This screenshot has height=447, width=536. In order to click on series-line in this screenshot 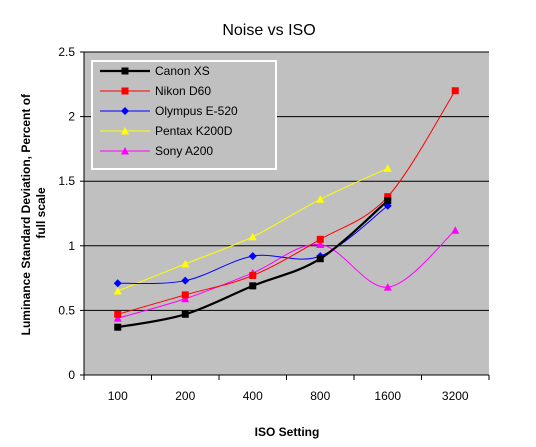, I will do `click(286, 274)`.